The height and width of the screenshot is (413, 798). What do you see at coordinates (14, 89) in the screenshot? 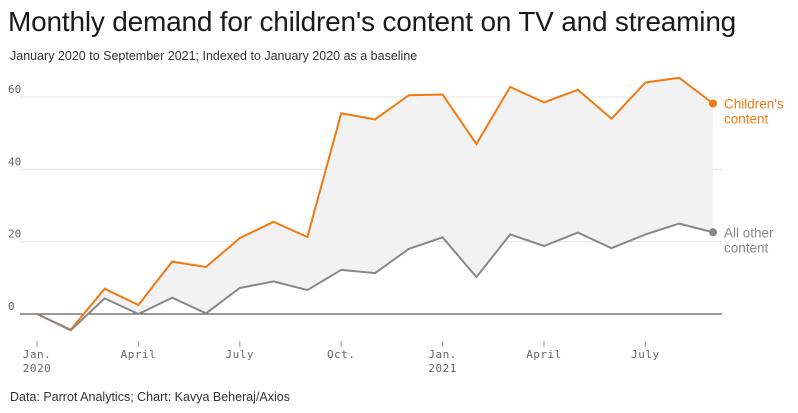
I see `y-tick-label: 60` at bounding box center [14, 89].